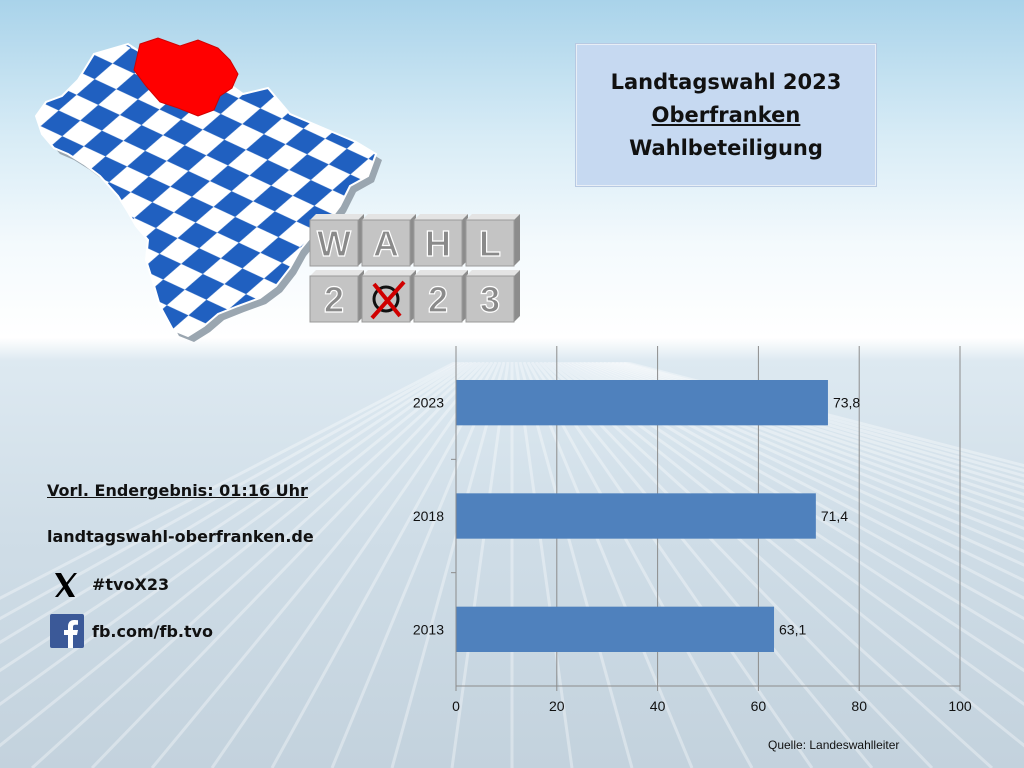  I want to click on cube-bottom-2: 2, so click(440, 296).